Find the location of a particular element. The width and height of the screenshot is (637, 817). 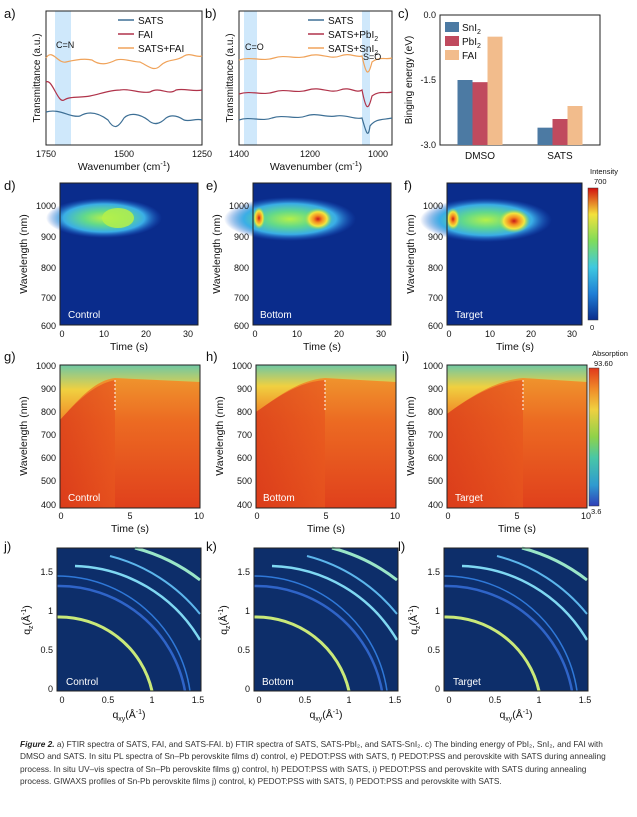

panel-a-legend-2: FAI is located at coordinates (145, 35).